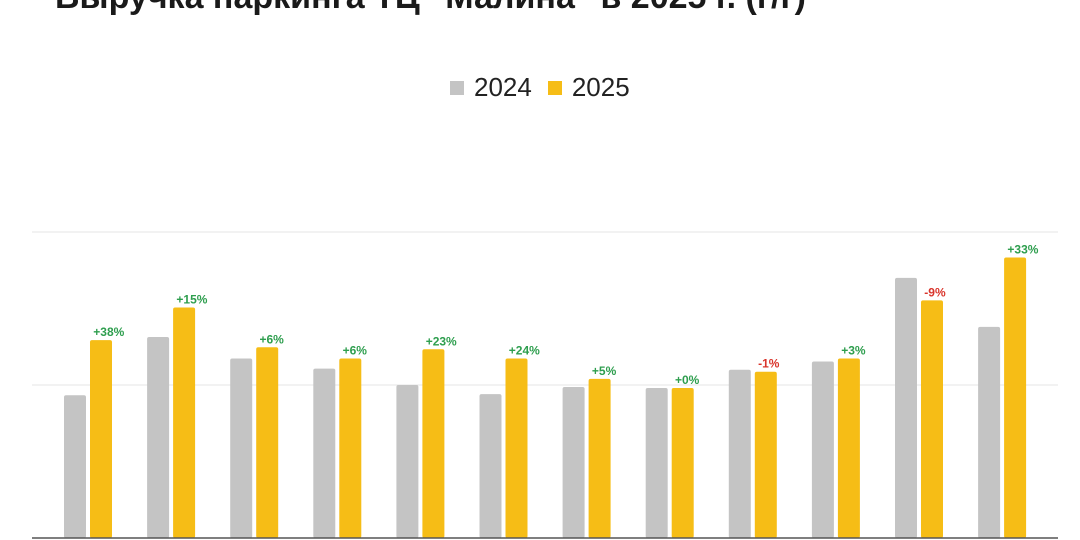 The height and width of the screenshot is (540, 1080). Describe the element at coordinates (600, 87) in the screenshot. I see `legend-label-2025: 2025` at that location.